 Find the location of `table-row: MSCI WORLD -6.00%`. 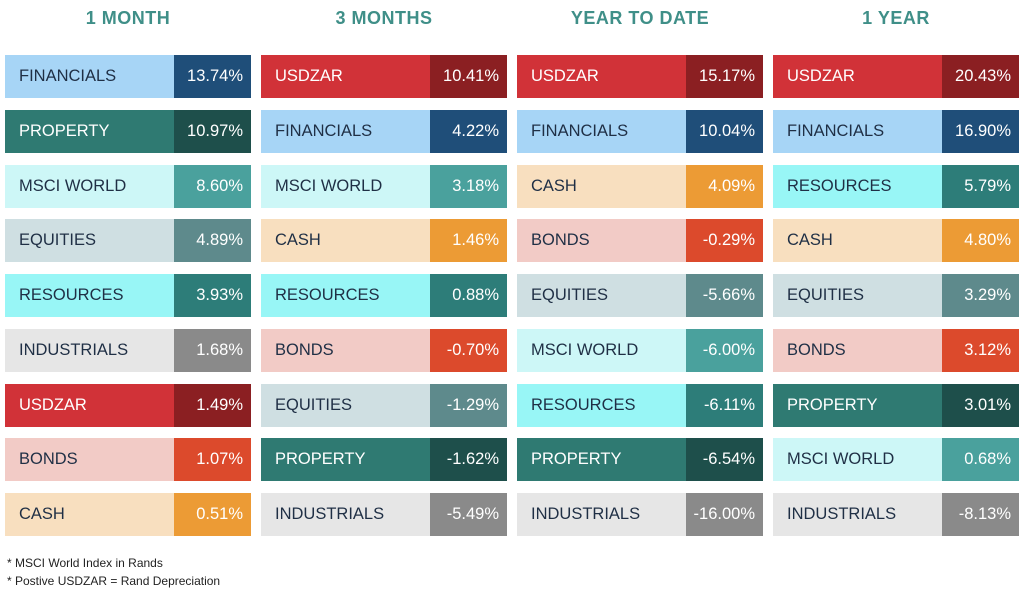

table-row: MSCI WORLD -6.00% is located at coordinates (640, 350).